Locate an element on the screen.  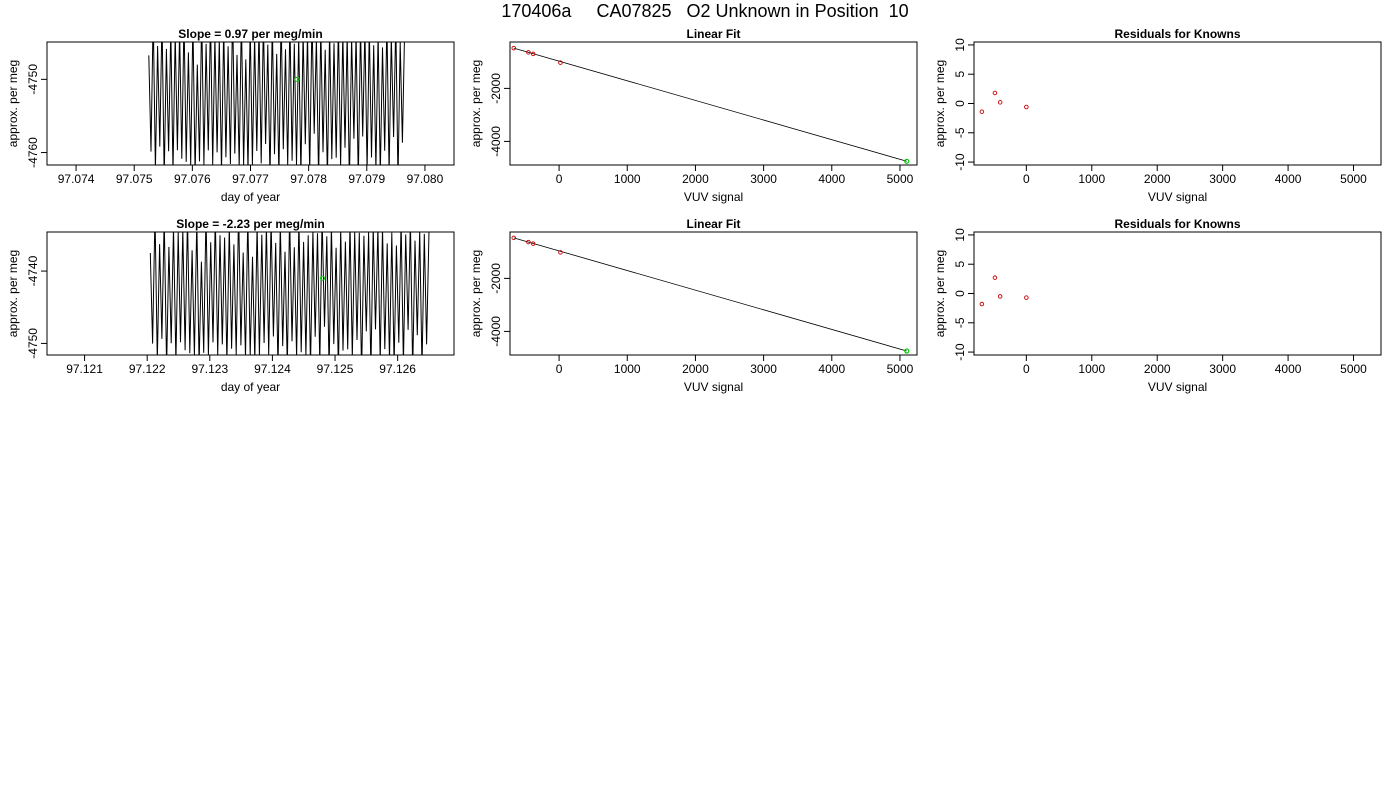
y-tick-label: -4760 is located at coordinates (33, 152).